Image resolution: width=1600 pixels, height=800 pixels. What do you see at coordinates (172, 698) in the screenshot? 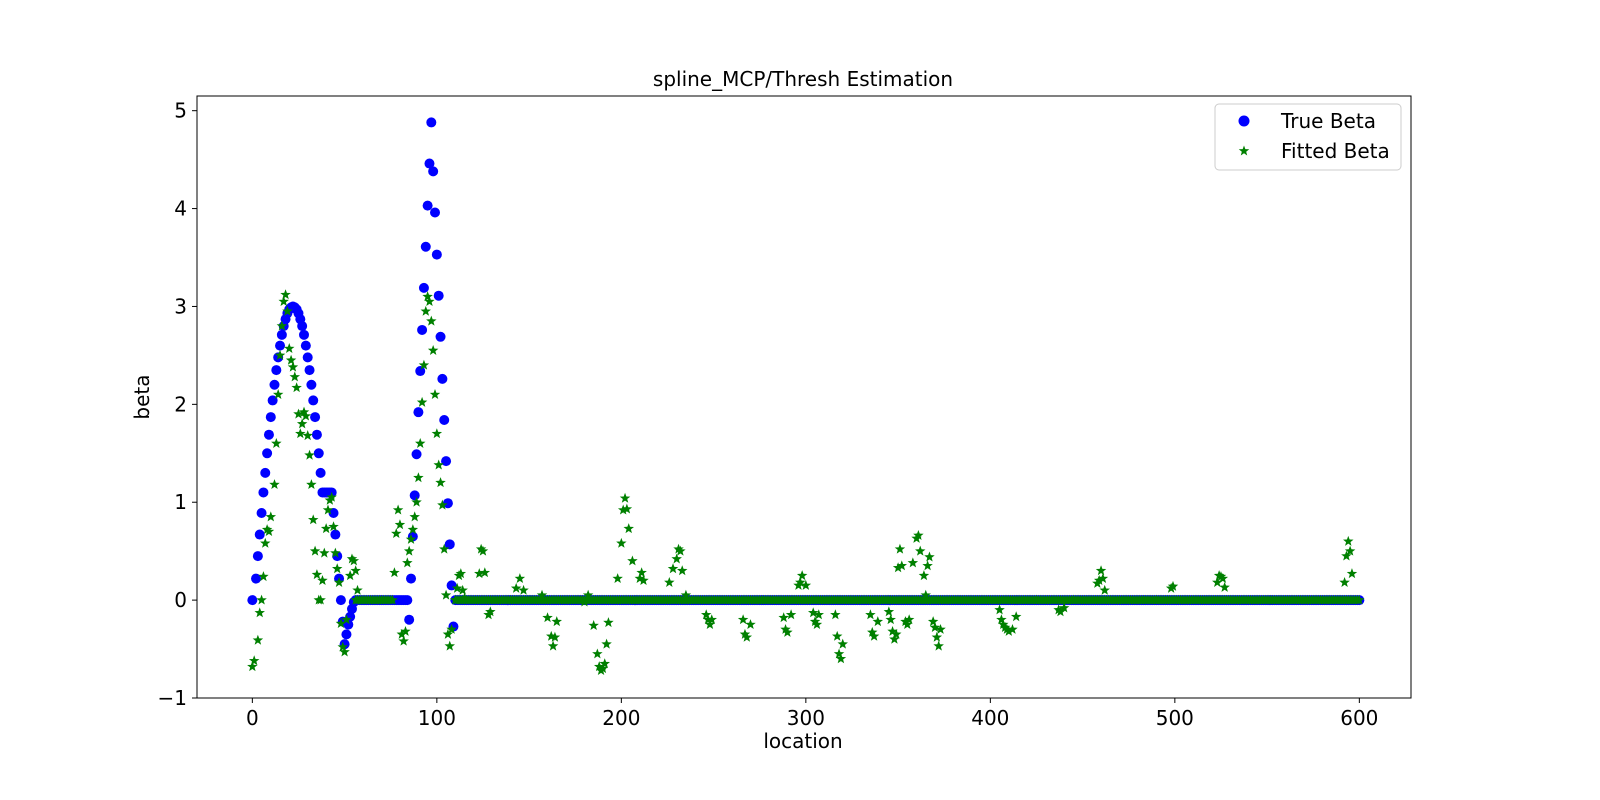
I see `y-tick-label: −1` at bounding box center [172, 698].